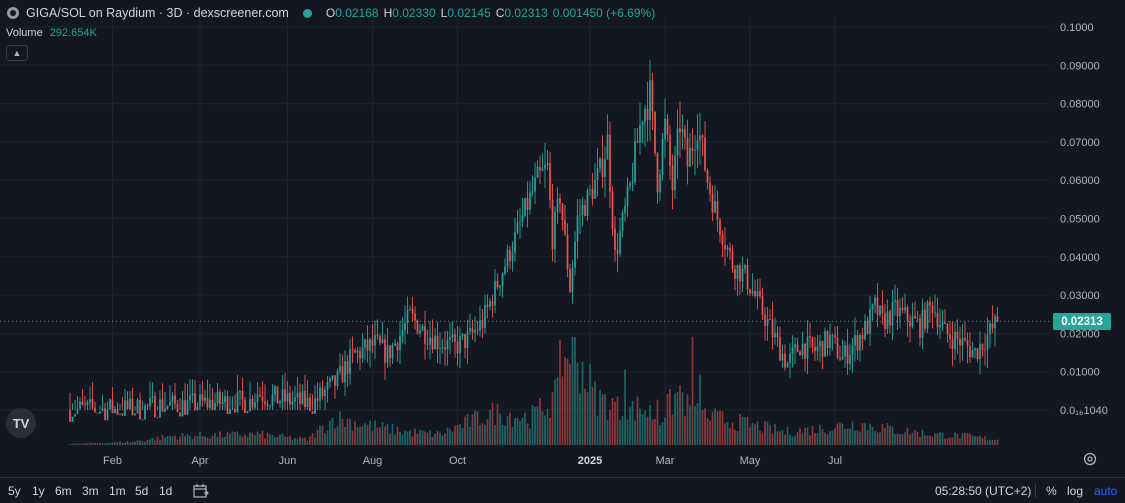  I want to click on tradingview-logo-icon: TV, so click(21, 423).